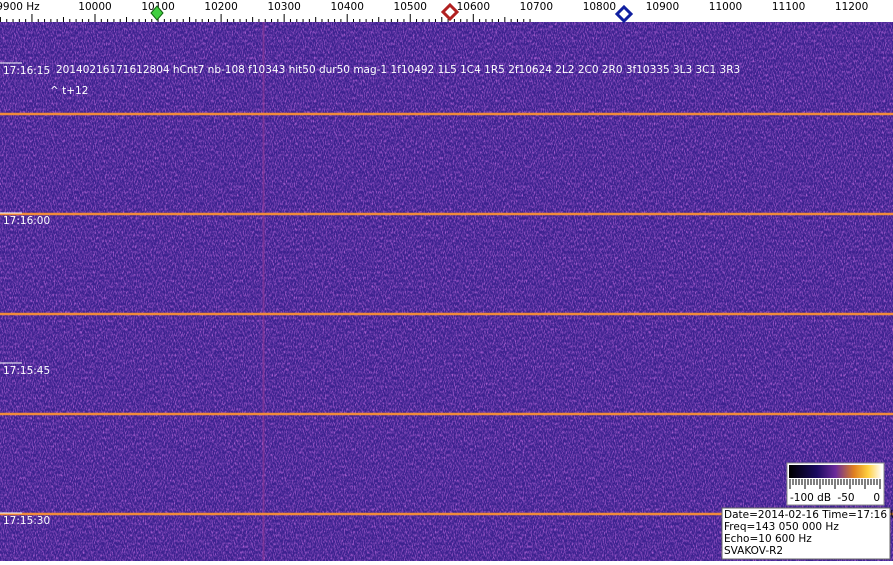 The height and width of the screenshot is (565, 893). Describe the element at coordinates (20, 7) in the screenshot. I see `frequency-label: 9900 Hz` at that location.